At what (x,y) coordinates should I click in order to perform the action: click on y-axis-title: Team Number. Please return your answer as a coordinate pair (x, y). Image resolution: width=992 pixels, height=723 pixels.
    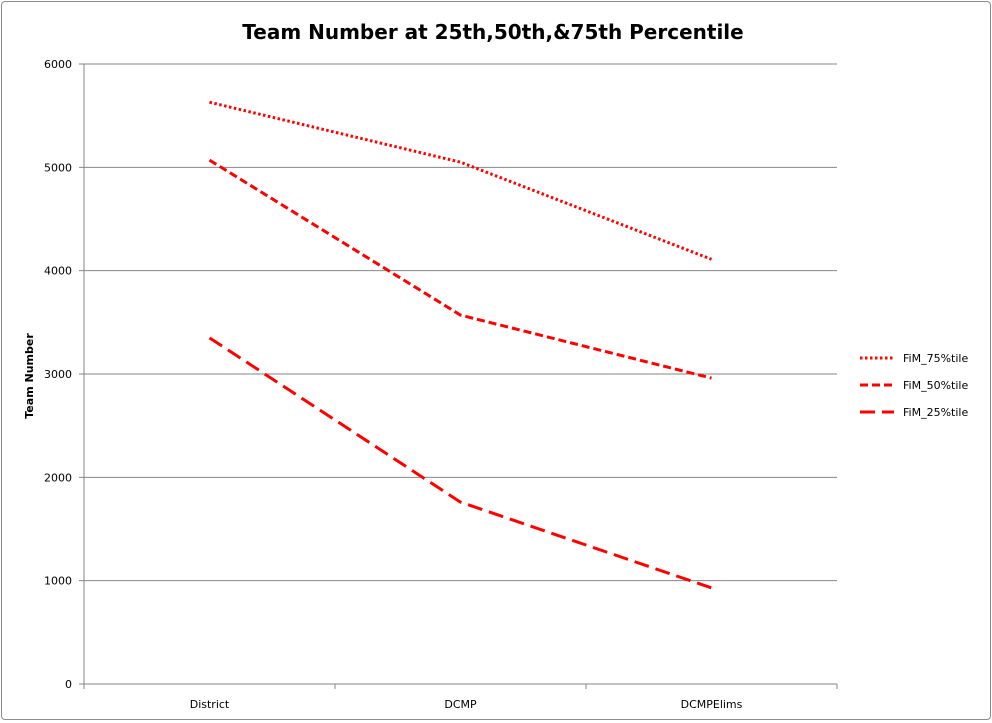
    Looking at the image, I should click on (29, 376).